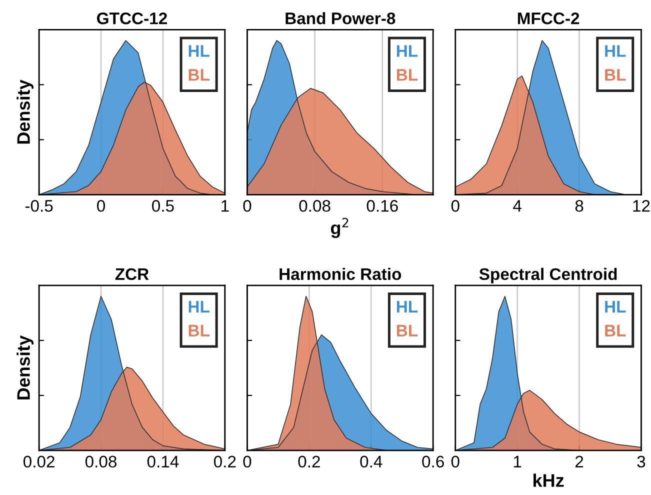  Describe the element at coordinates (132, 18) in the screenshot. I see `chart-title: GTCC-12` at that location.